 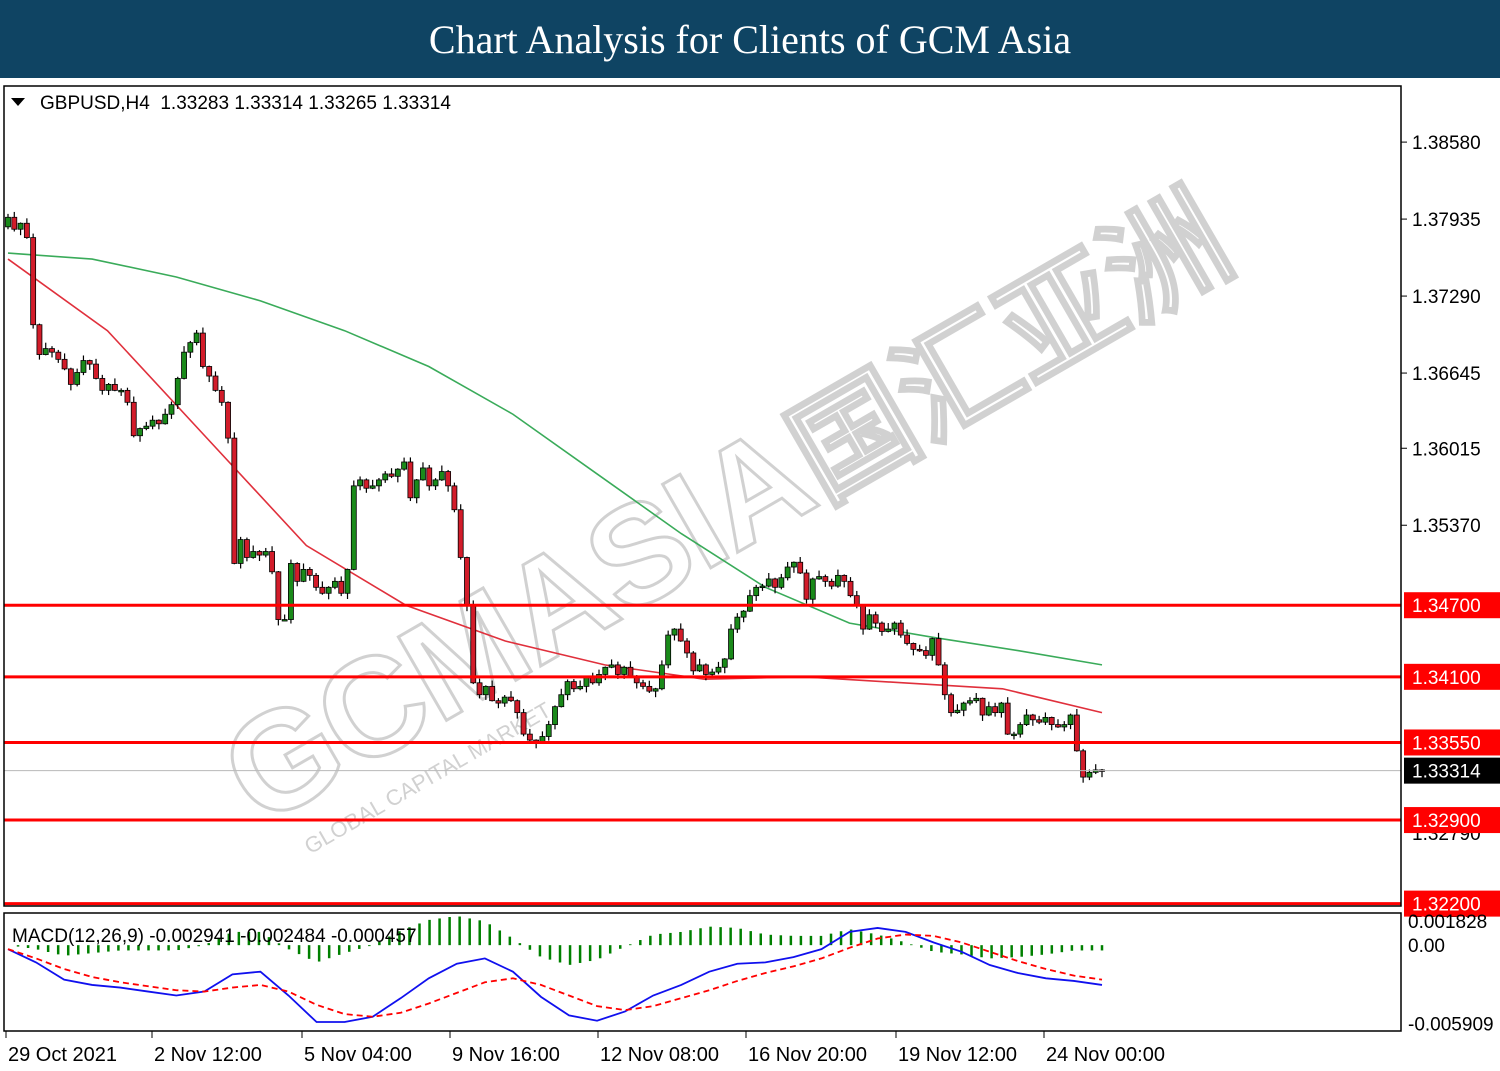 What do you see at coordinates (1451, 1024) in the screenshot?
I see `macd-y-tick-label: -0.005909` at bounding box center [1451, 1024].